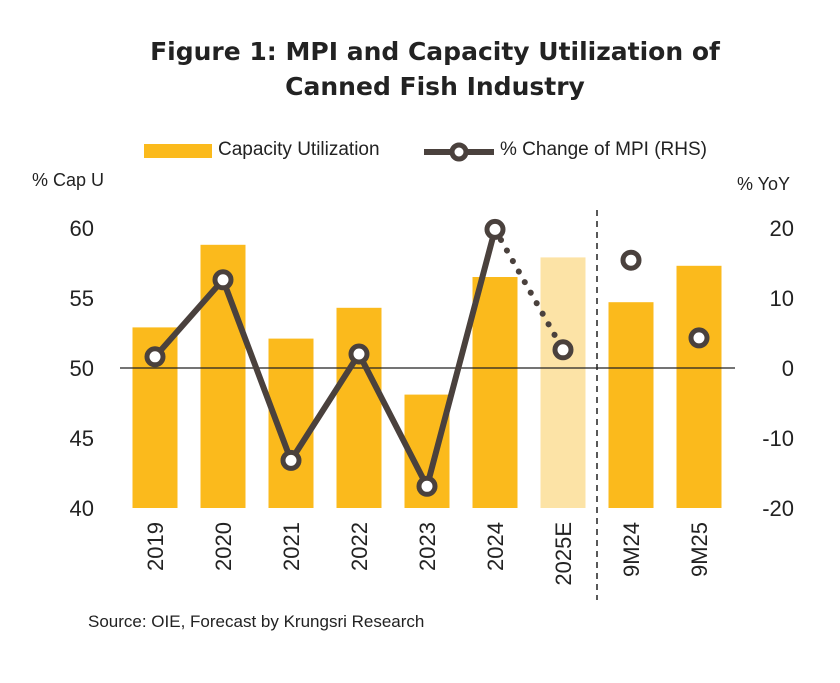  I want to click on x-label-2020: 2020, so click(223, 546).